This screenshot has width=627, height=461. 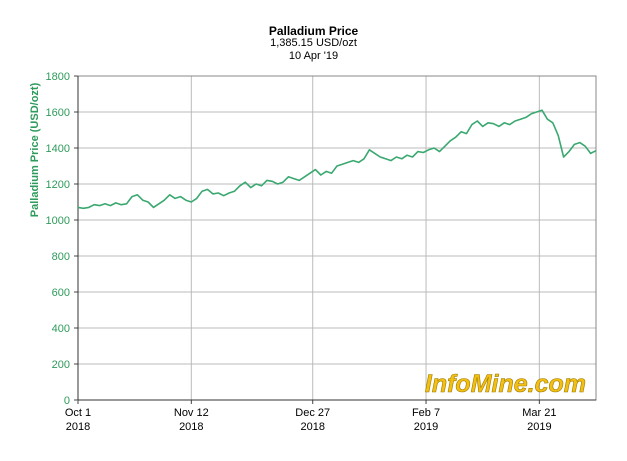 I want to click on y-axis-label: Palladium Price (USD/ozt), so click(x=35, y=149).